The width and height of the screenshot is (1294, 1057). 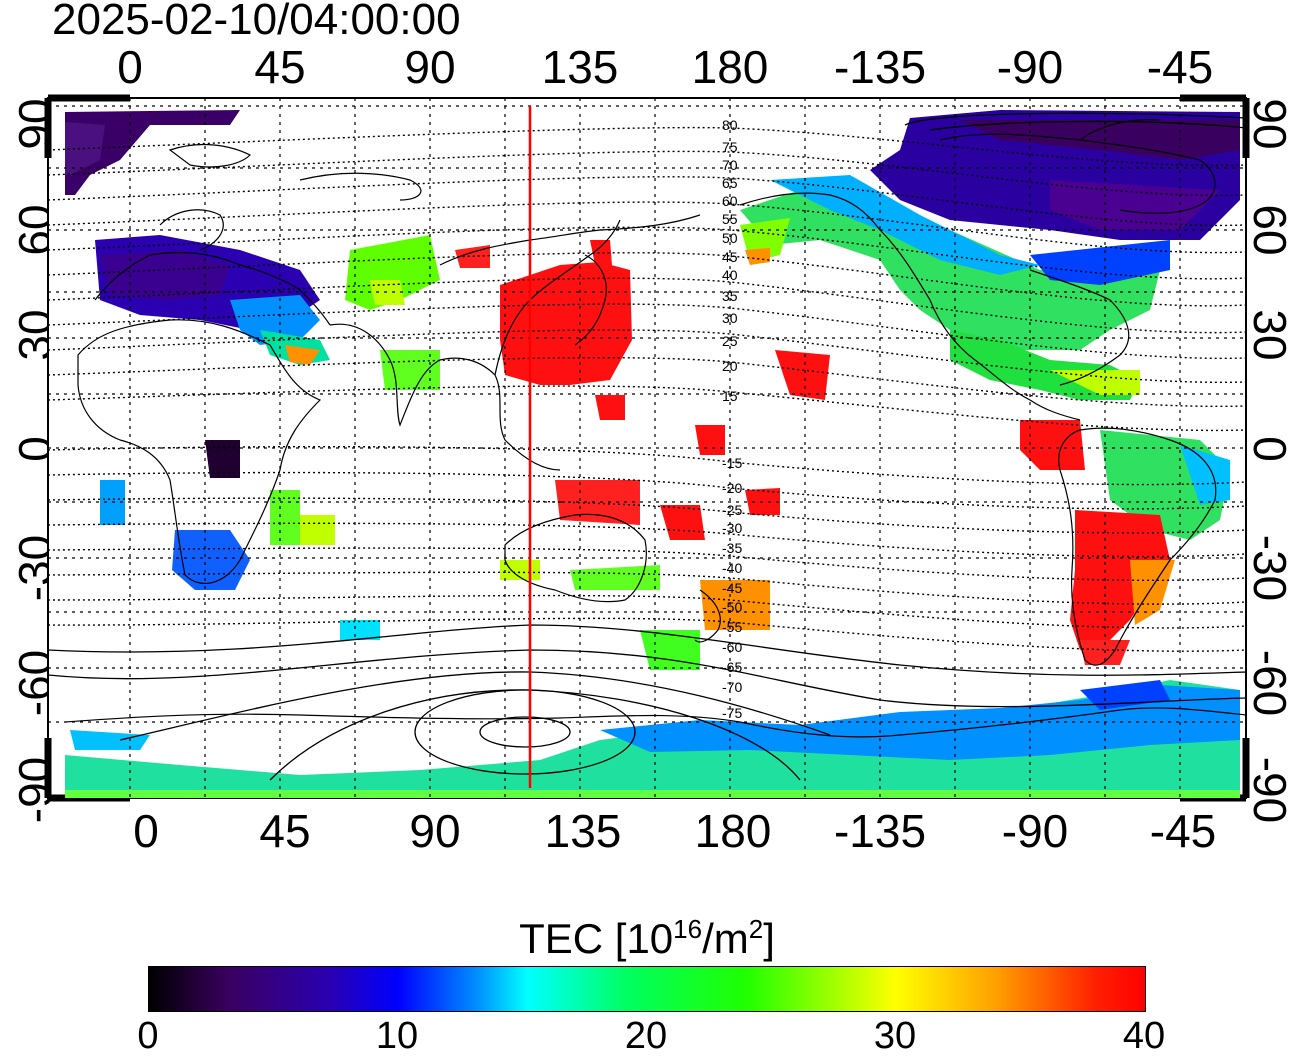 What do you see at coordinates (730, 238) in the screenshot?
I see `contour-label: 50` at bounding box center [730, 238].